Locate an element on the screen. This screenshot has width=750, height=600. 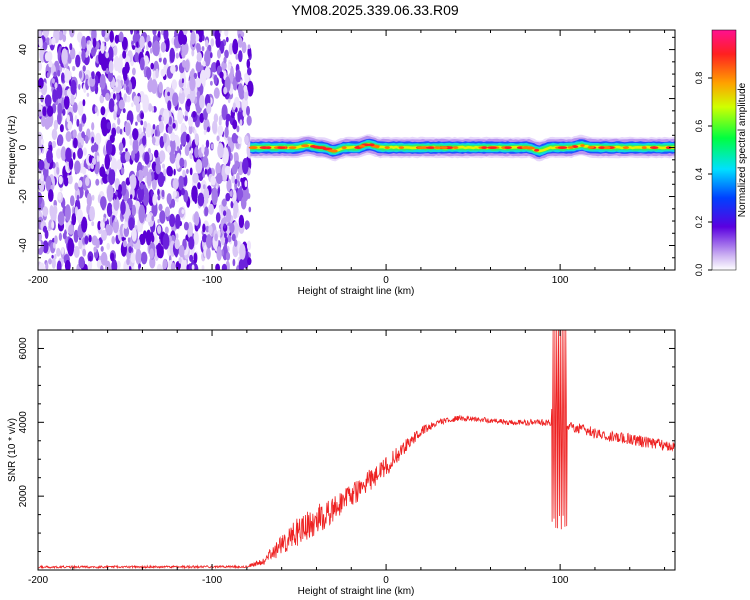
snr-x-tick-label: 100 is located at coordinates (560, 580).